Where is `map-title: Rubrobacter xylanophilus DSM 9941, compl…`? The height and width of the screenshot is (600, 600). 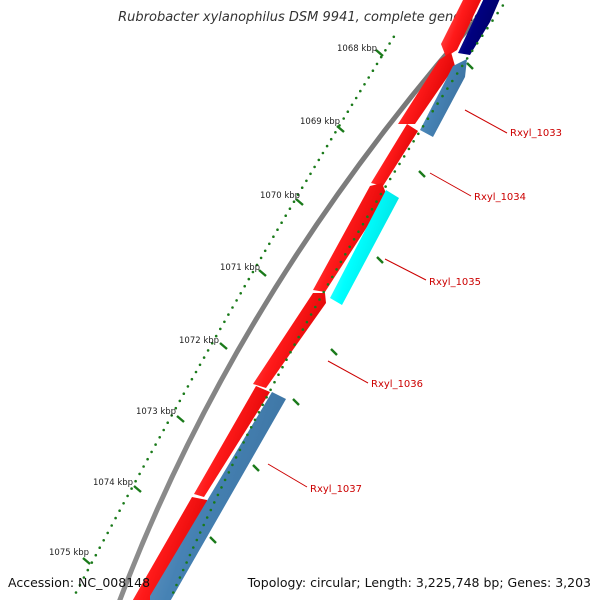 map-title: Rubrobacter xylanophilus DSM 9941, compl… is located at coordinates (300, 17).